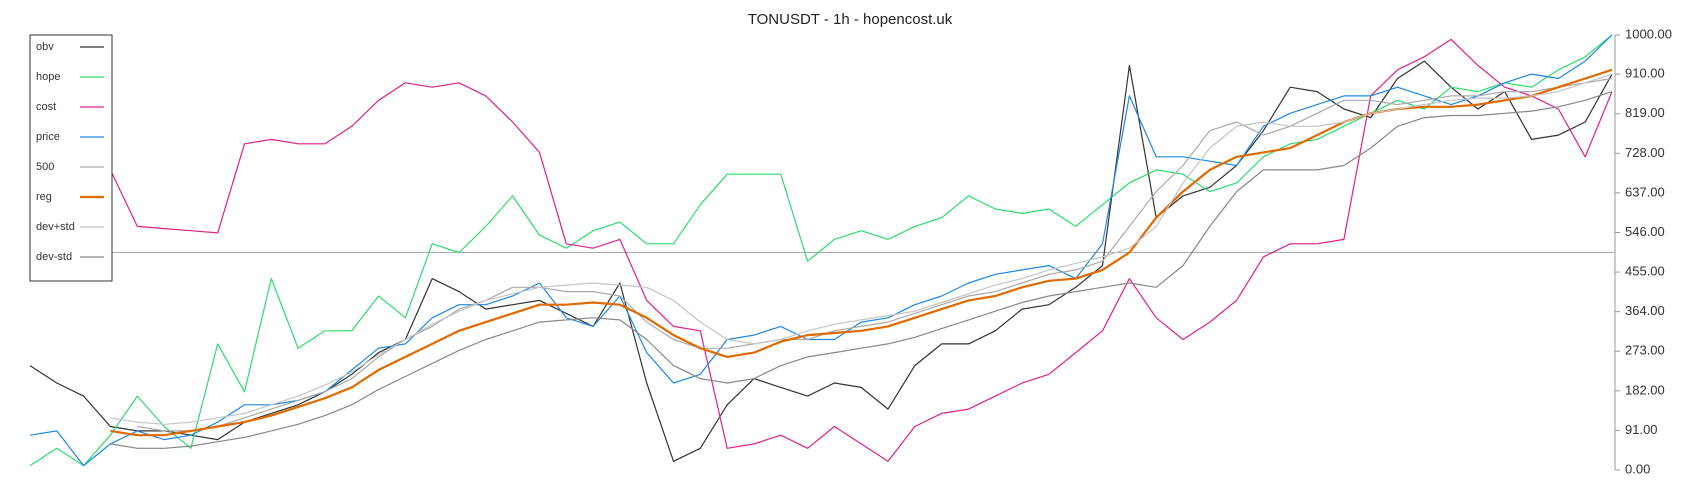 This screenshot has width=1700, height=500. I want to click on y-tick-label: 364.00, so click(1645, 310).